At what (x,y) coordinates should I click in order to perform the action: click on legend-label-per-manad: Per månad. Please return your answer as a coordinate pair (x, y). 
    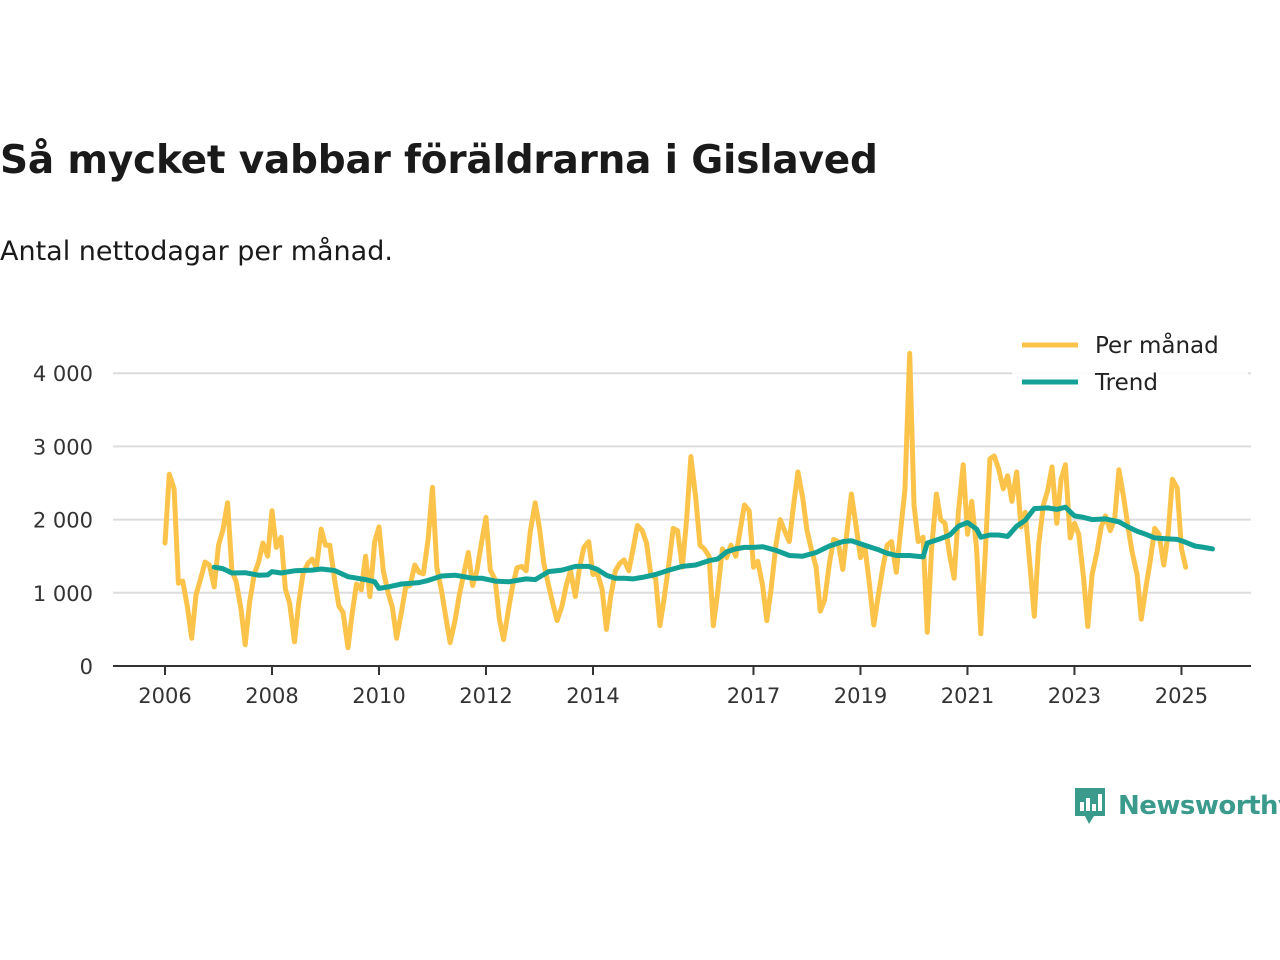
    Looking at the image, I should click on (1157, 345).